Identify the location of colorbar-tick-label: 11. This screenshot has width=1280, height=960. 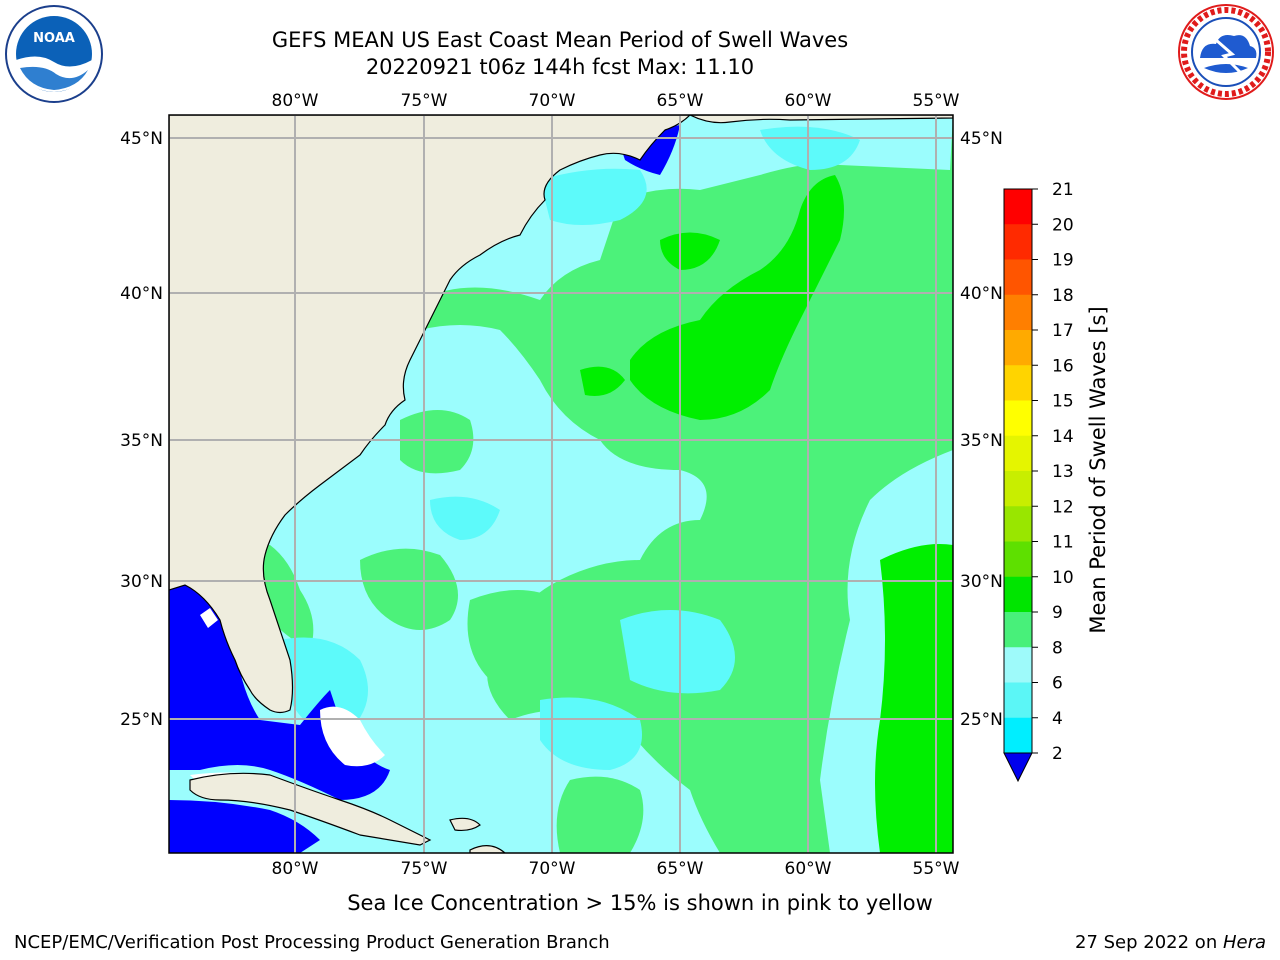
(1063, 543).